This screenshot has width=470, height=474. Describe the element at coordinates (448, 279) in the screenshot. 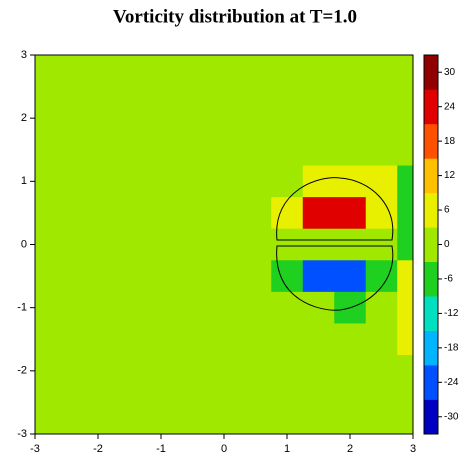

I see `colorbar-tick-label: -6` at that location.